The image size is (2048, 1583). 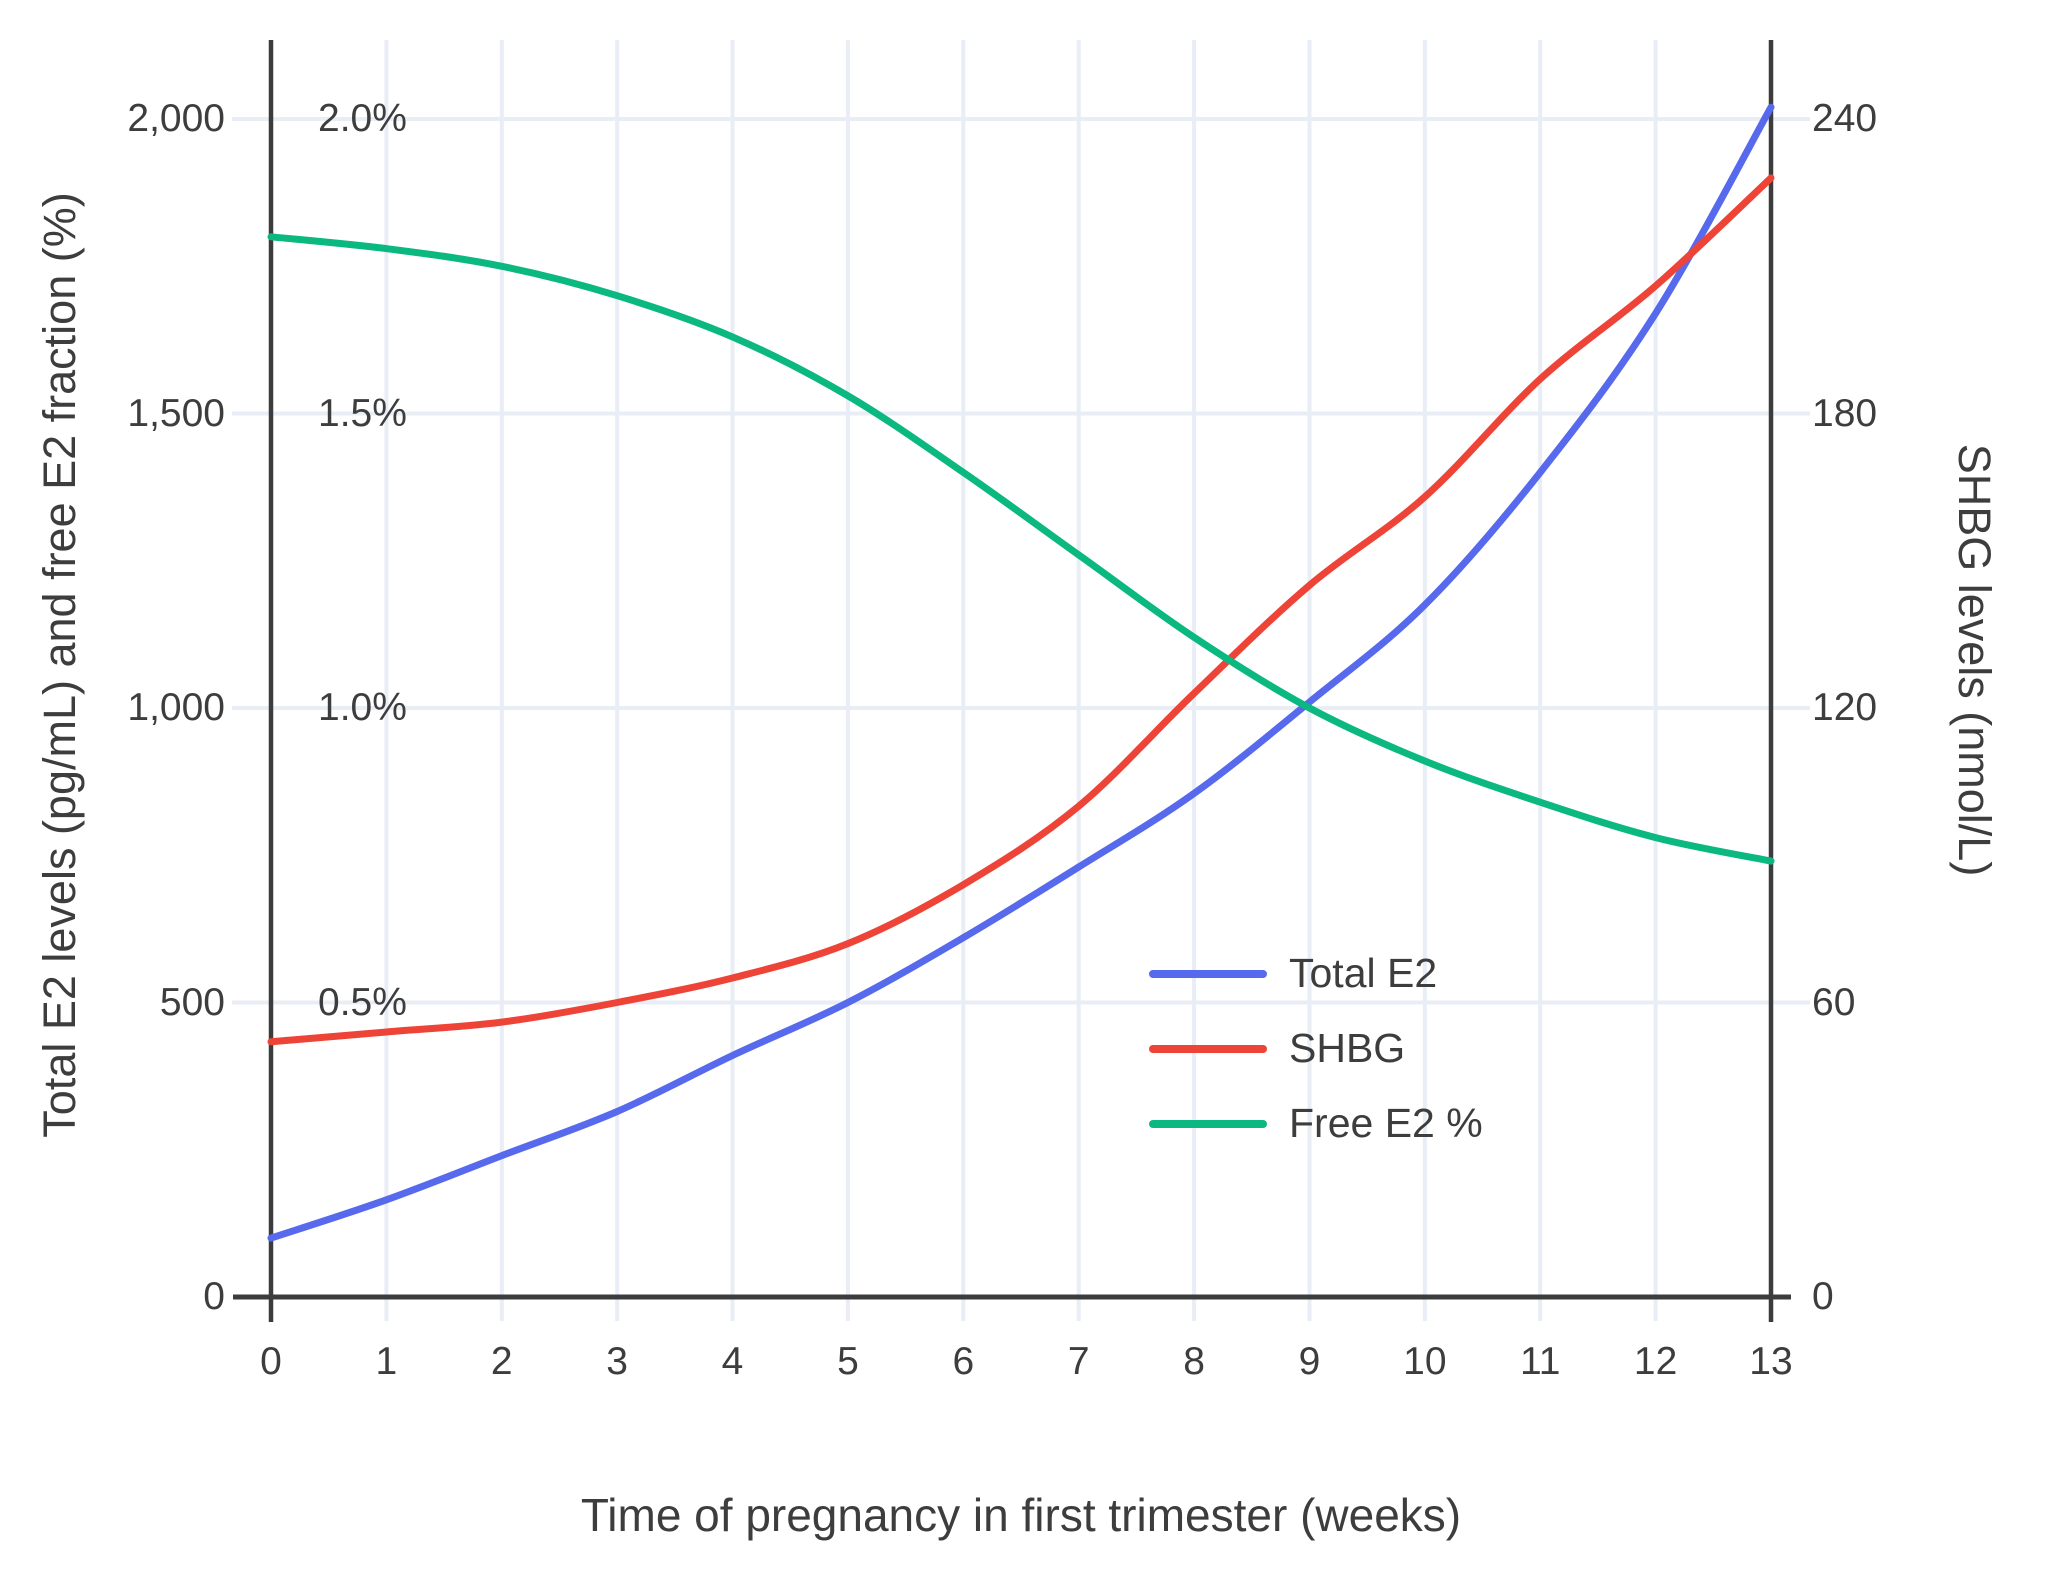 What do you see at coordinates (1194, 1361) in the screenshot?
I see `x-axis-tick-label: 8` at bounding box center [1194, 1361].